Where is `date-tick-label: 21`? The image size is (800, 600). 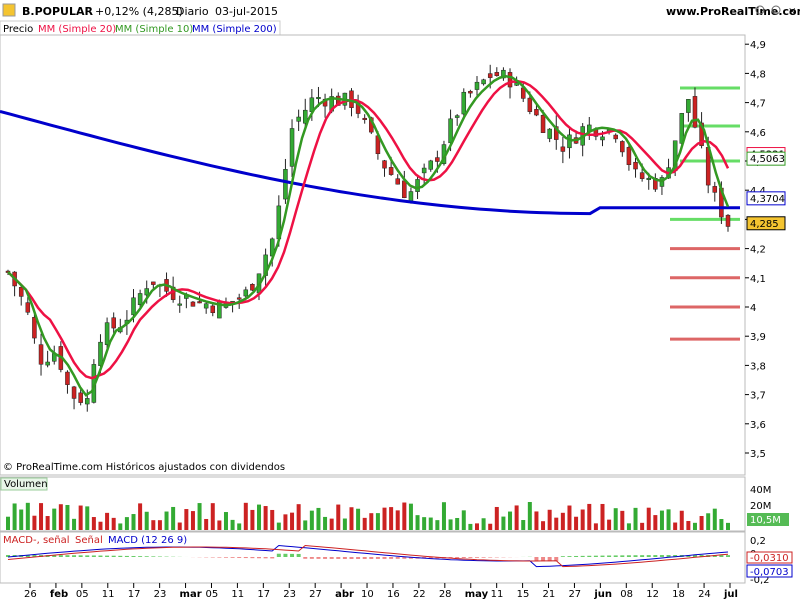
date-tick-label: 21 is located at coordinates (549, 594).